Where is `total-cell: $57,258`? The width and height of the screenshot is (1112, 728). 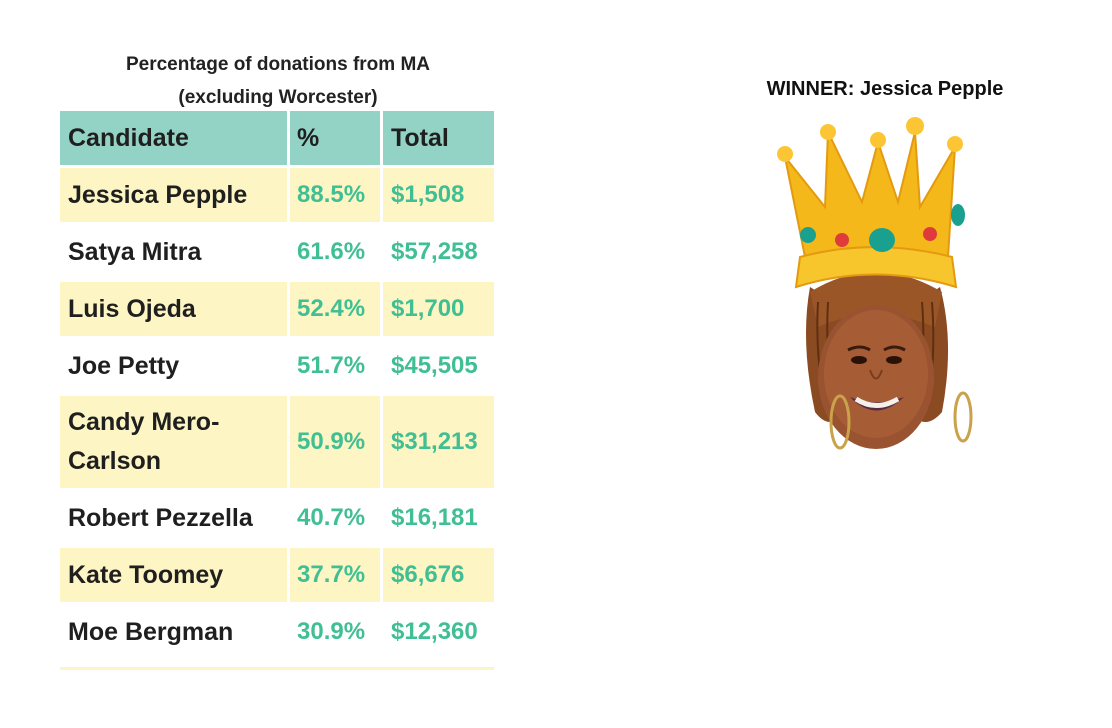
total-cell: $57,258 is located at coordinates (438, 252).